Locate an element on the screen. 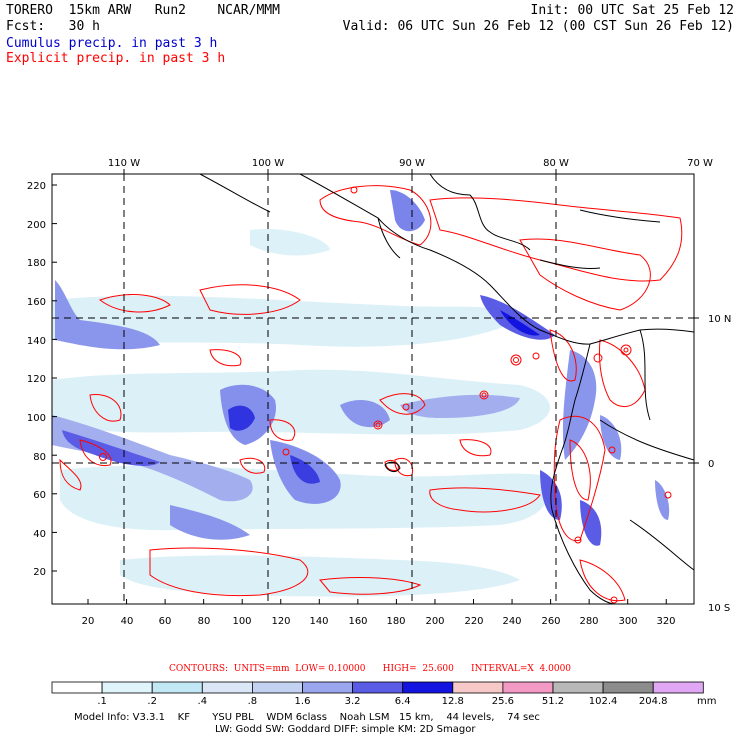 This screenshot has height=740, width=740. legend-label: .1 is located at coordinates (102, 701).